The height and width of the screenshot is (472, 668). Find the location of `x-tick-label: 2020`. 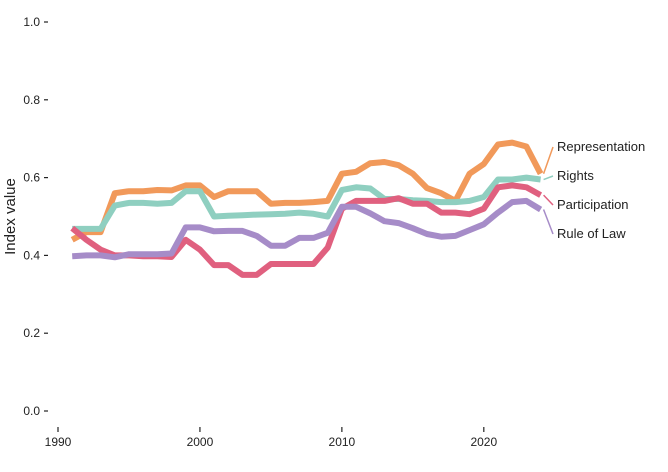

x-tick-label: 2020 is located at coordinates (483, 442).